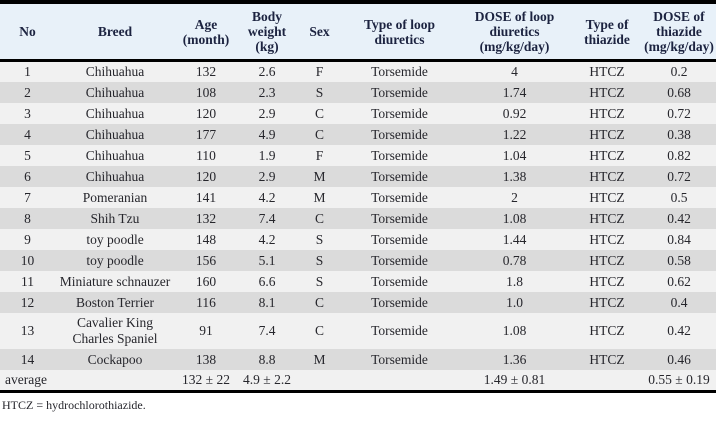  Describe the element at coordinates (679, 155) in the screenshot. I see `cell: 0.82` at that location.